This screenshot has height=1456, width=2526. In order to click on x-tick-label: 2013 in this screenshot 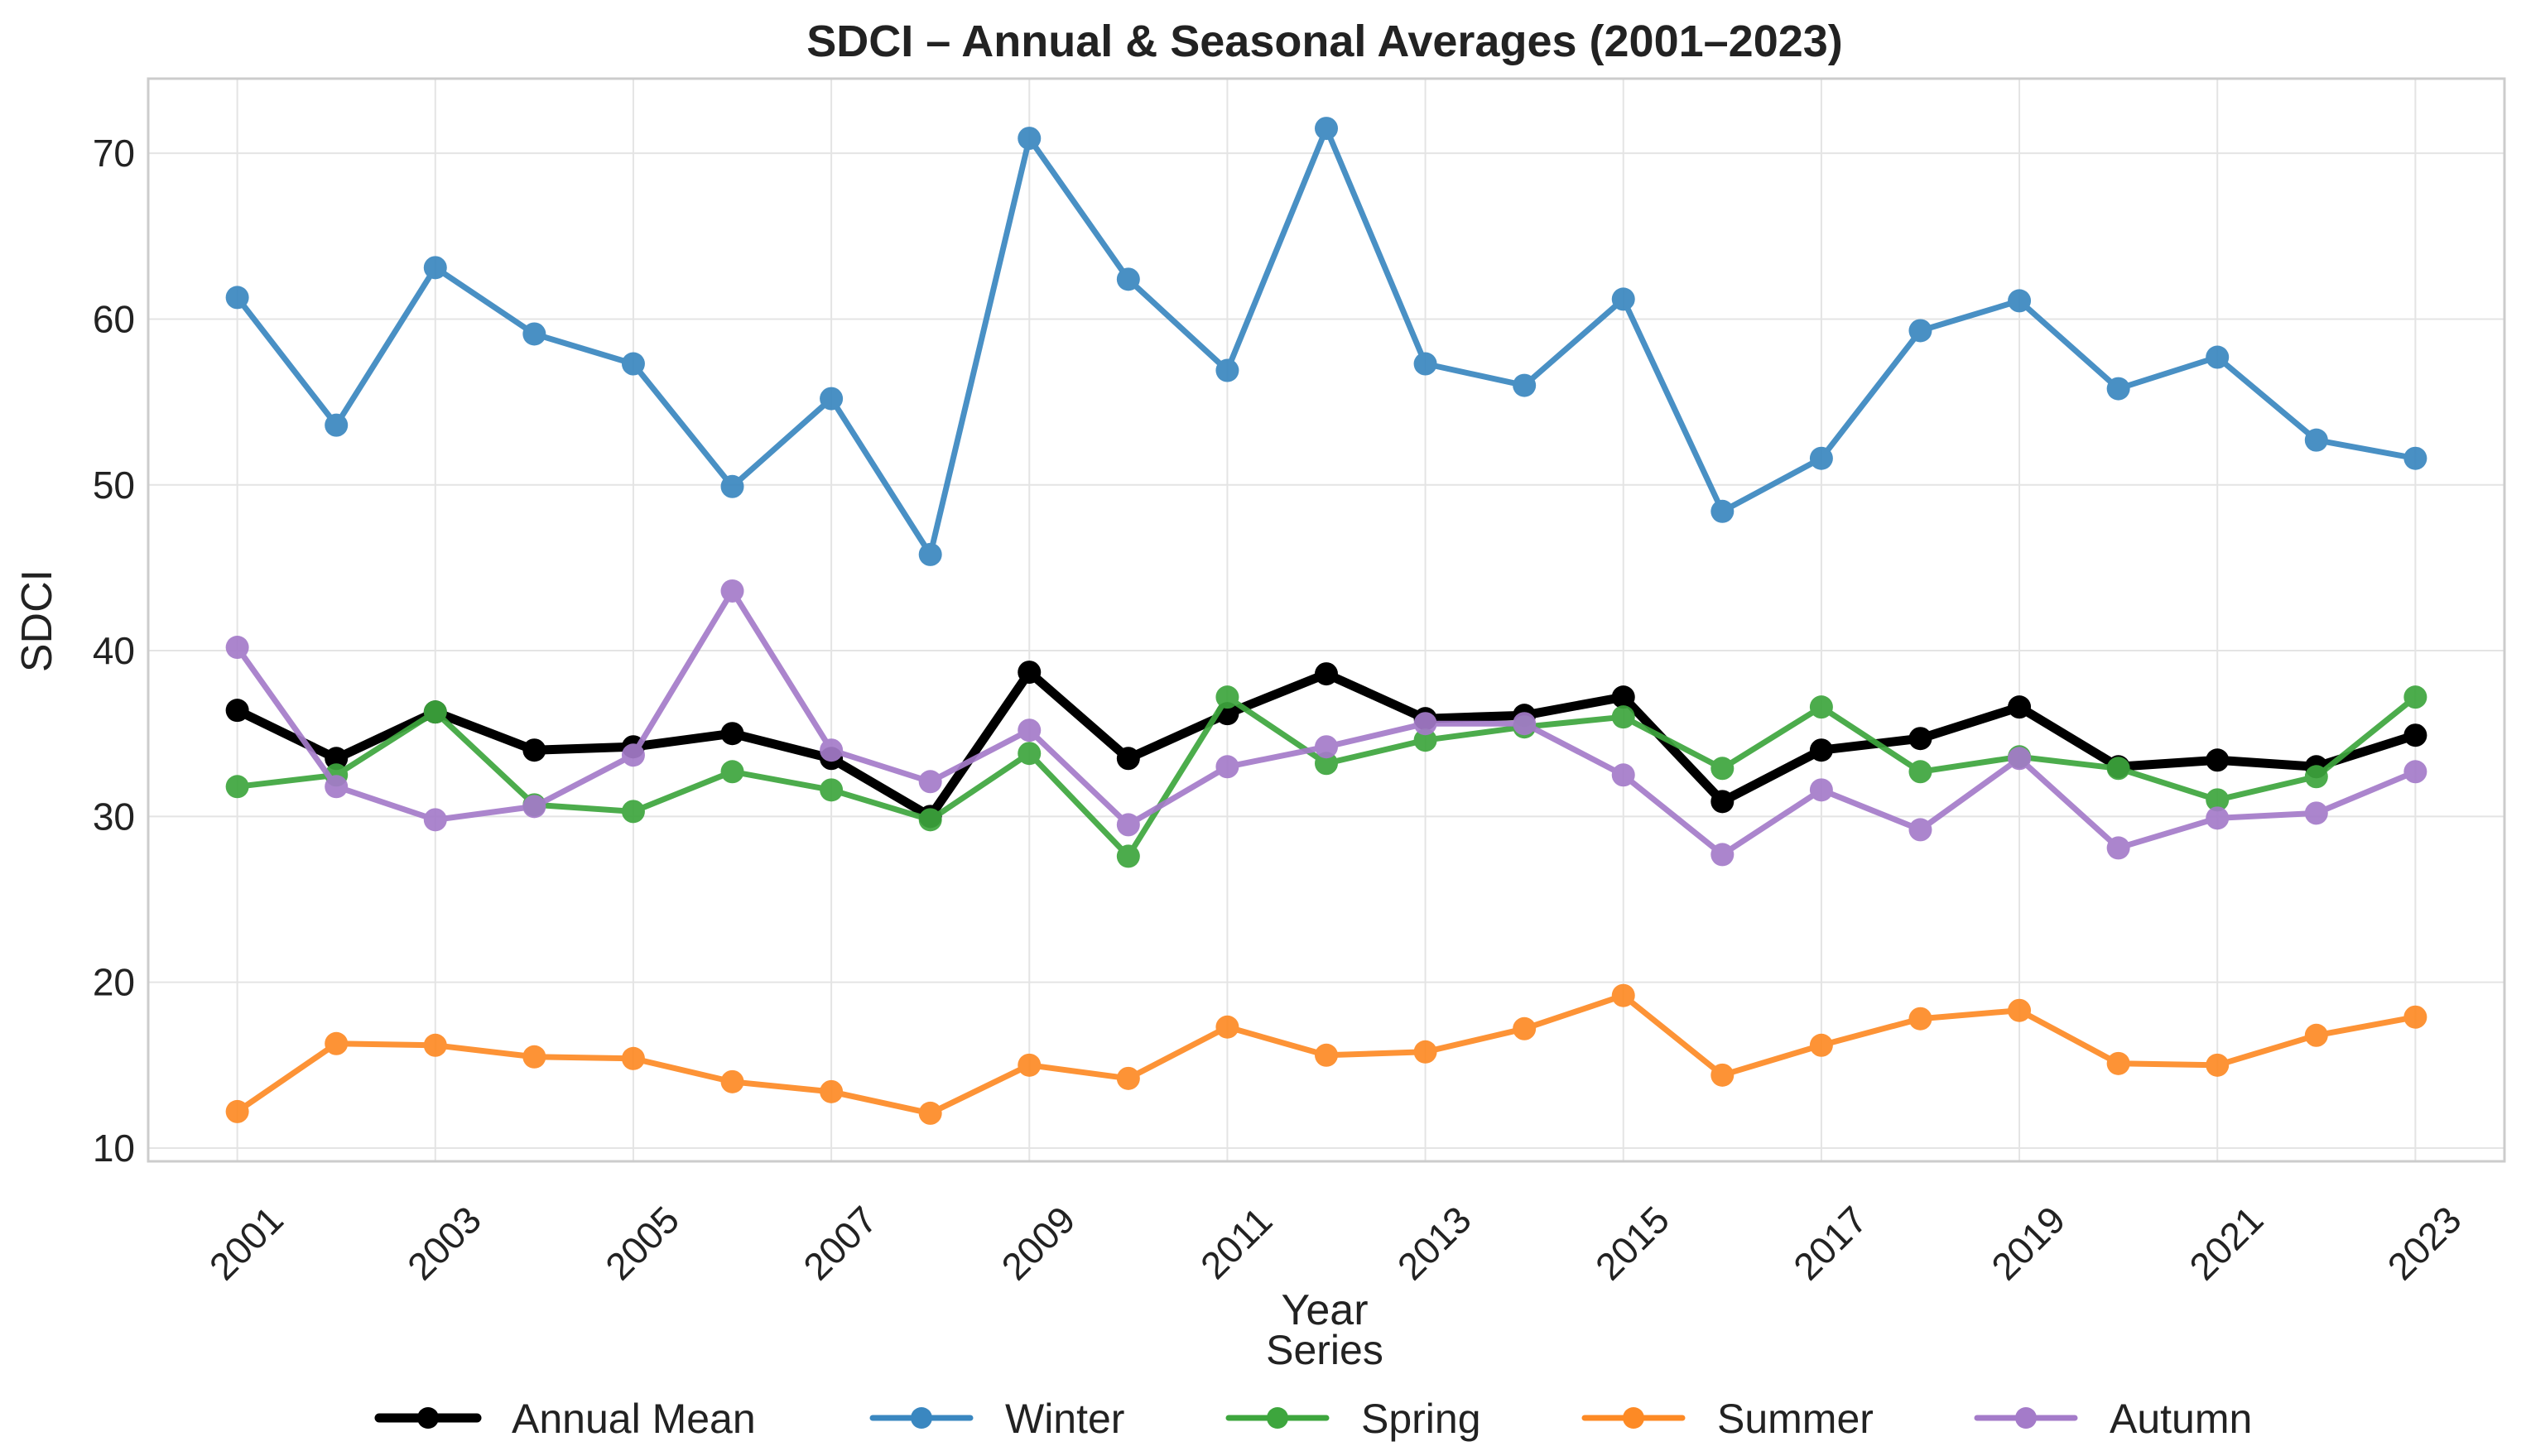, I will do `click(1434, 1243)`.